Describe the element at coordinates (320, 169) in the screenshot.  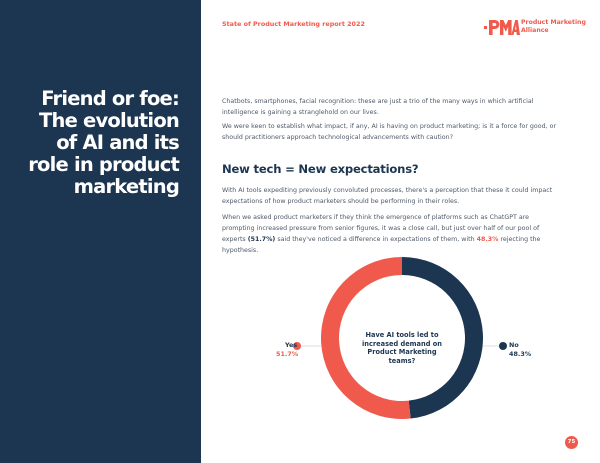
I see `section-subheading: New tech = New expectations?` at that location.